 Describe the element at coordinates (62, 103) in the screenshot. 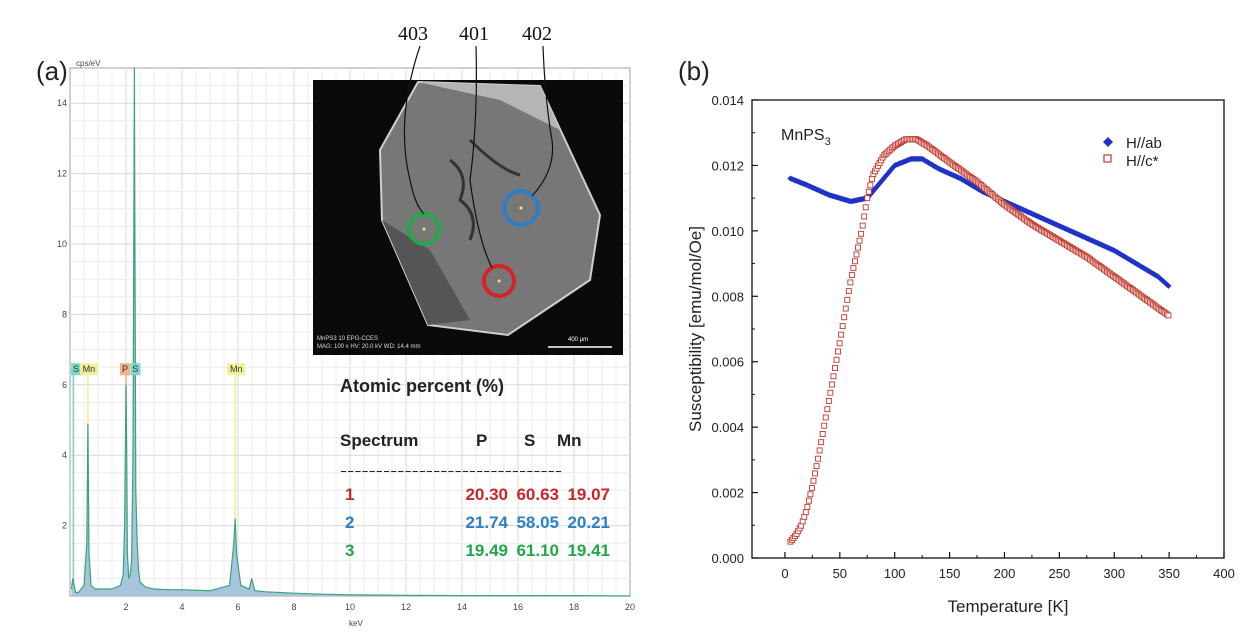

I see `eds-y-tick-label: 14` at that location.